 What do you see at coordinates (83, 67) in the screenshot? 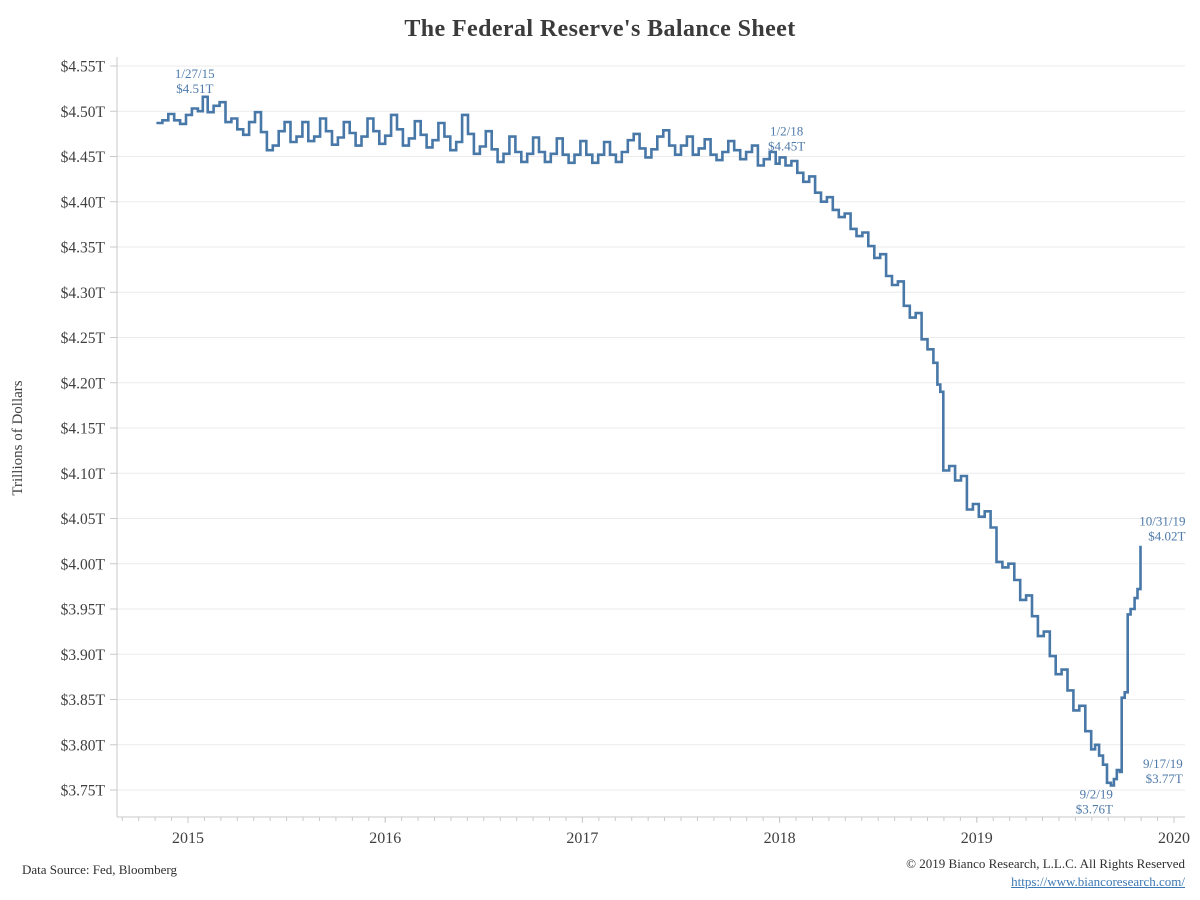
I see `y-tick-label: $4.55T` at bounding box center [83, 67].